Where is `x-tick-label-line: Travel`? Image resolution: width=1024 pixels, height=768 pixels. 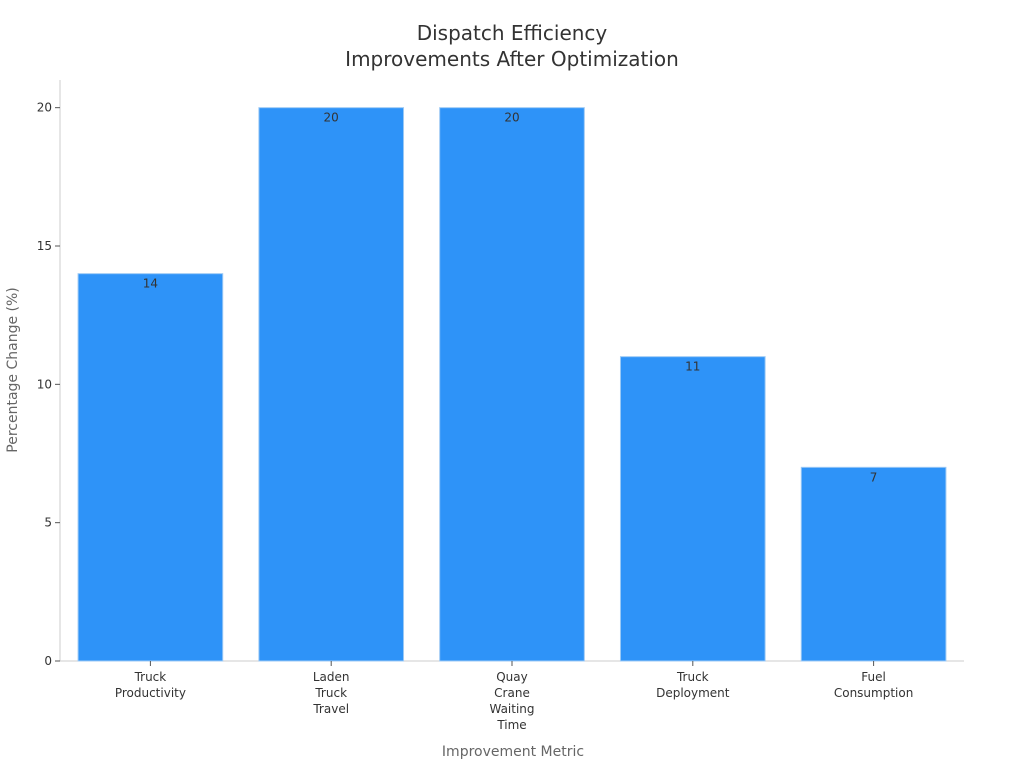 x-tick-label-line: Travel is located at coordinates (330, 709).